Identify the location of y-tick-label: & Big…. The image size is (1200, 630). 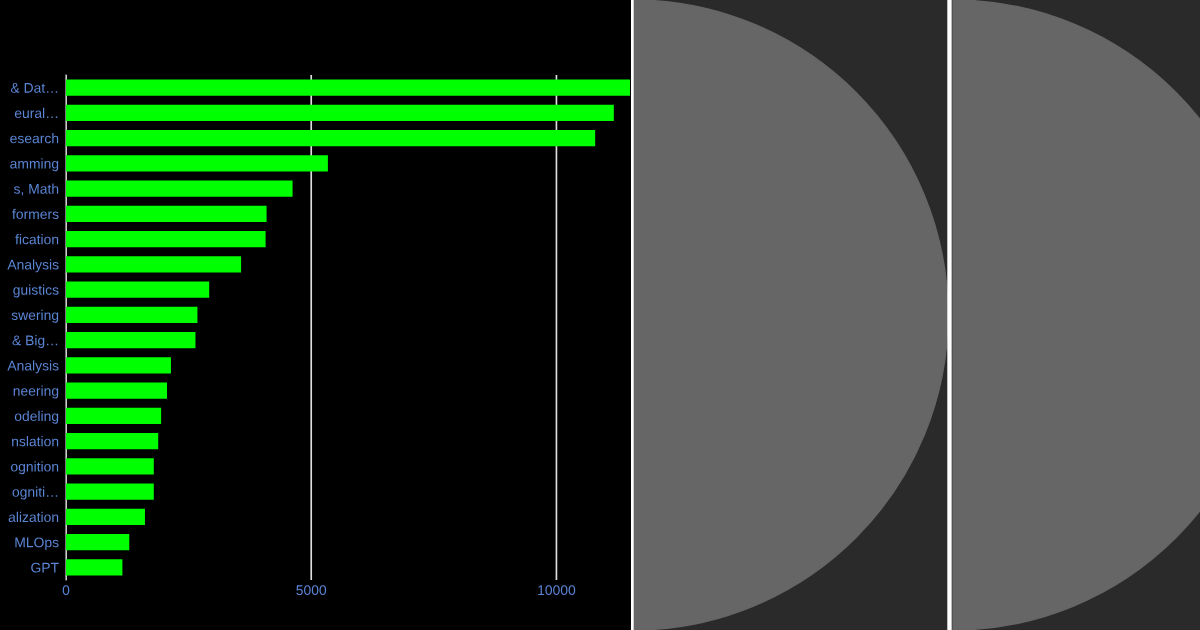
(35, 342).